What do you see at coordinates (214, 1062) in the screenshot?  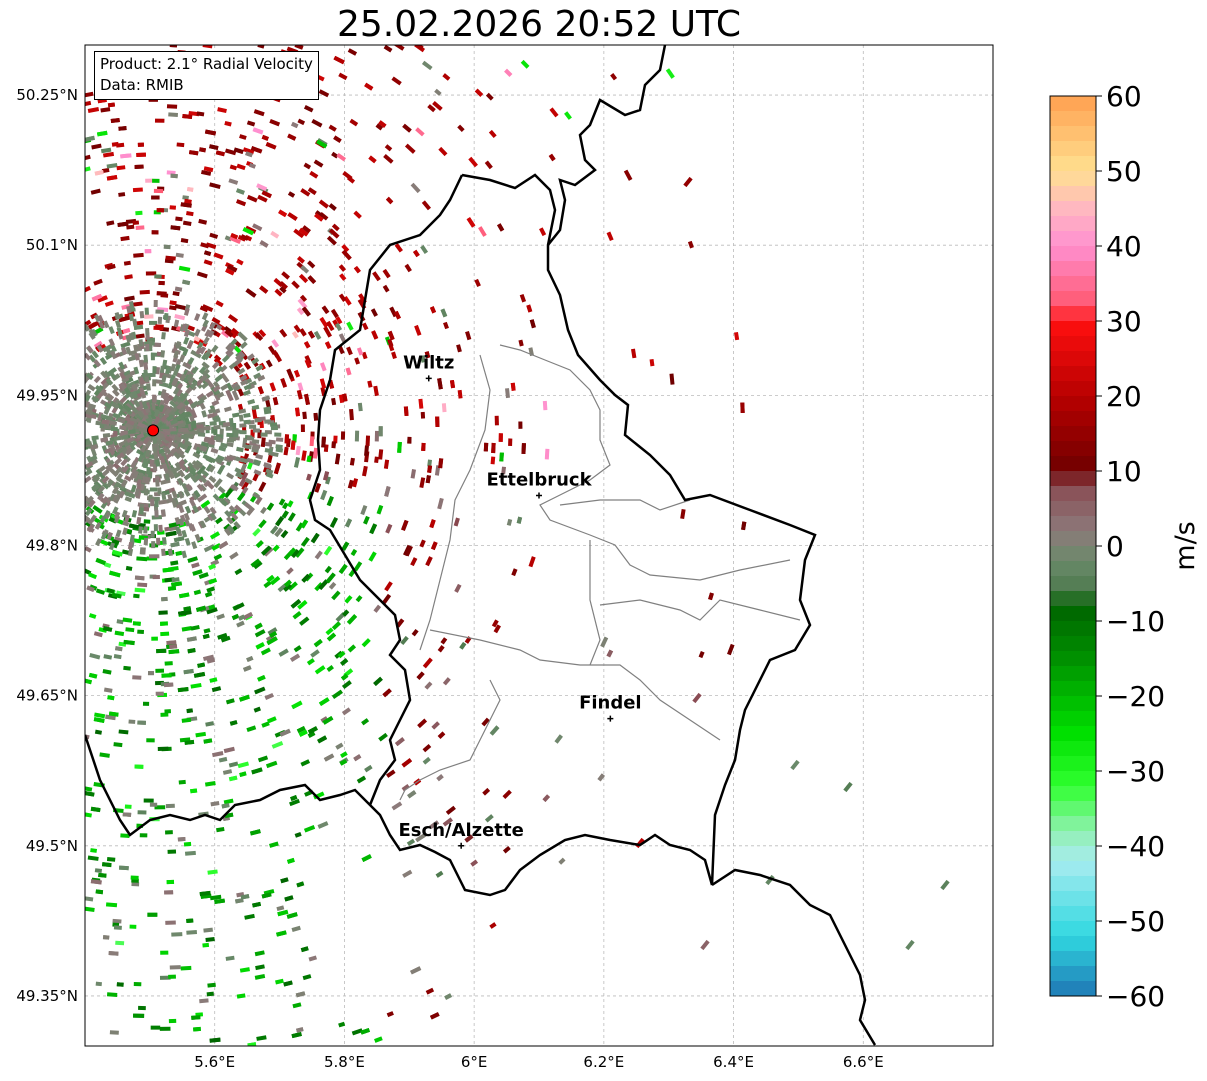 I see `lon-tick-label: 5.6°E` at bounding box center [214, 1062].